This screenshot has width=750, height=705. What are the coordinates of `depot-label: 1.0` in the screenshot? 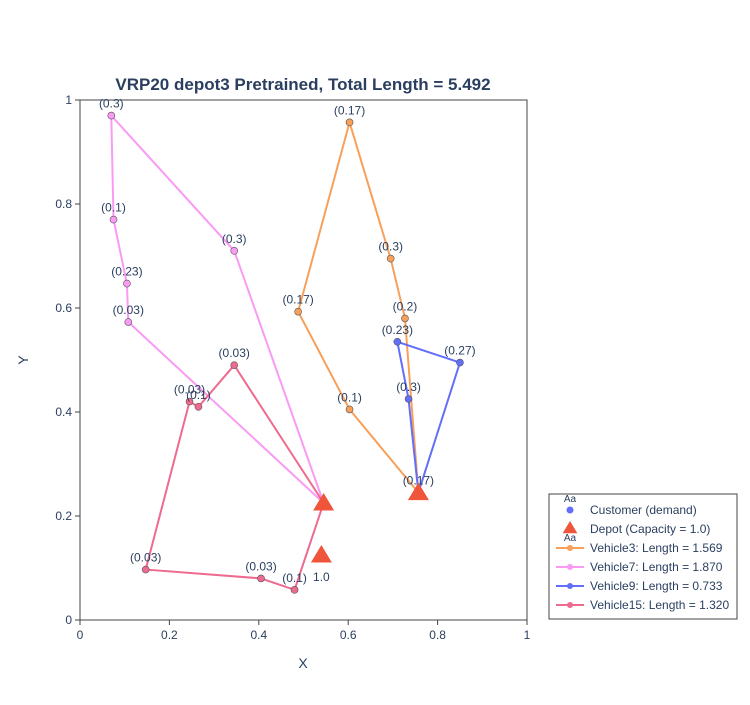 It's located at (321, 577).